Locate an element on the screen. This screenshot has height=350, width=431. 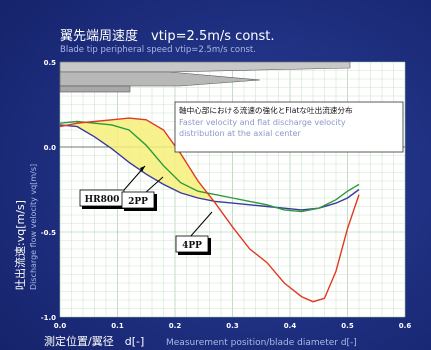
label-4pp-text: 4PP is located at coordinates (192, 246).